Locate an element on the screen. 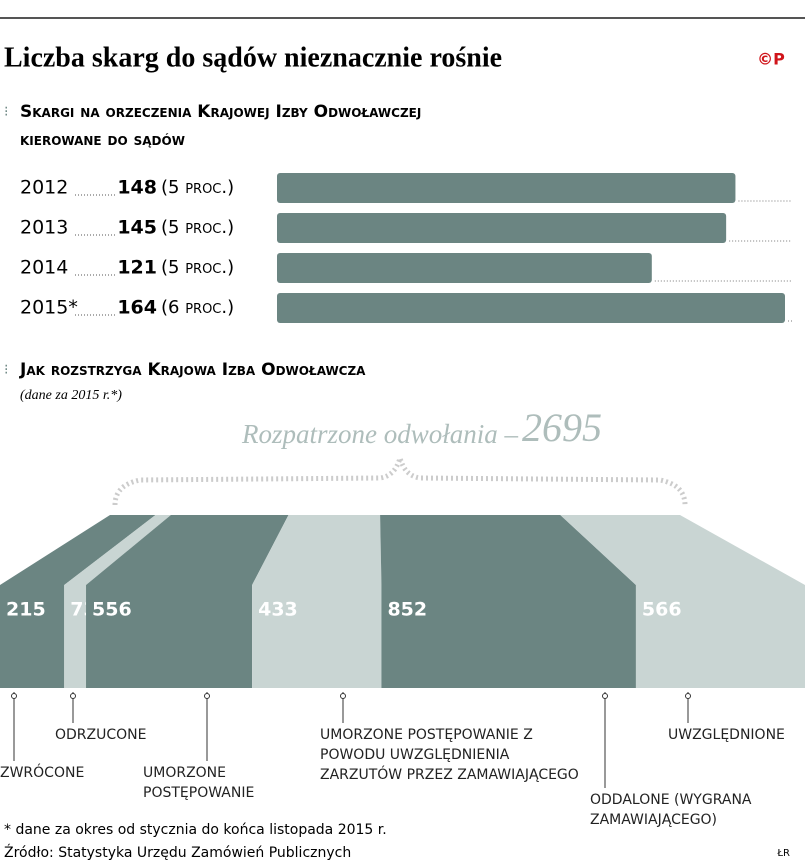 This screenshot has height=867, width=805. category-label: 2014 is located at coordinates (44, 268).